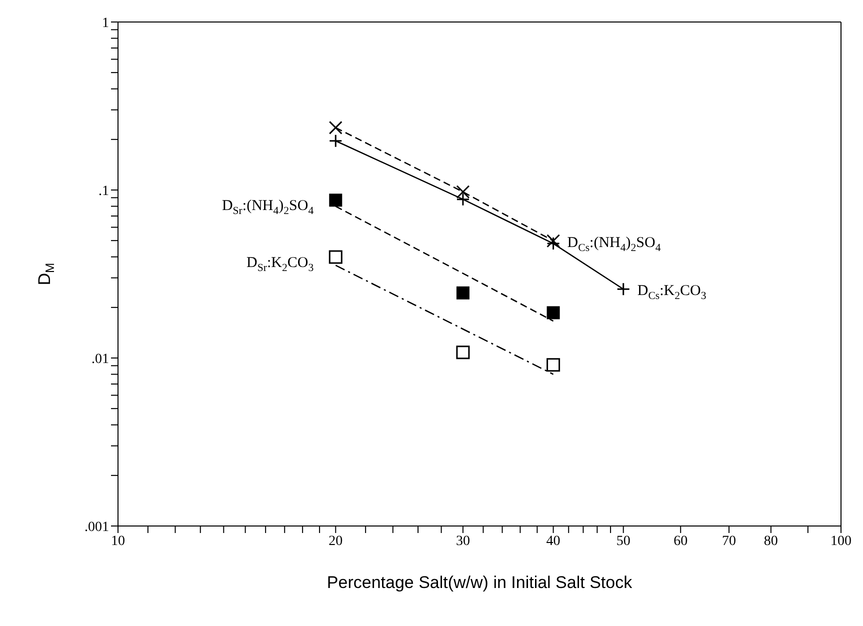 This screenshot has height=626, width=863. What do you see at coordinates (671, 292) in the screenshot?
I see `series-label: D$_{Cs}$:K$_{2}$CO$_{3}$` at bounding box center [671, 292].